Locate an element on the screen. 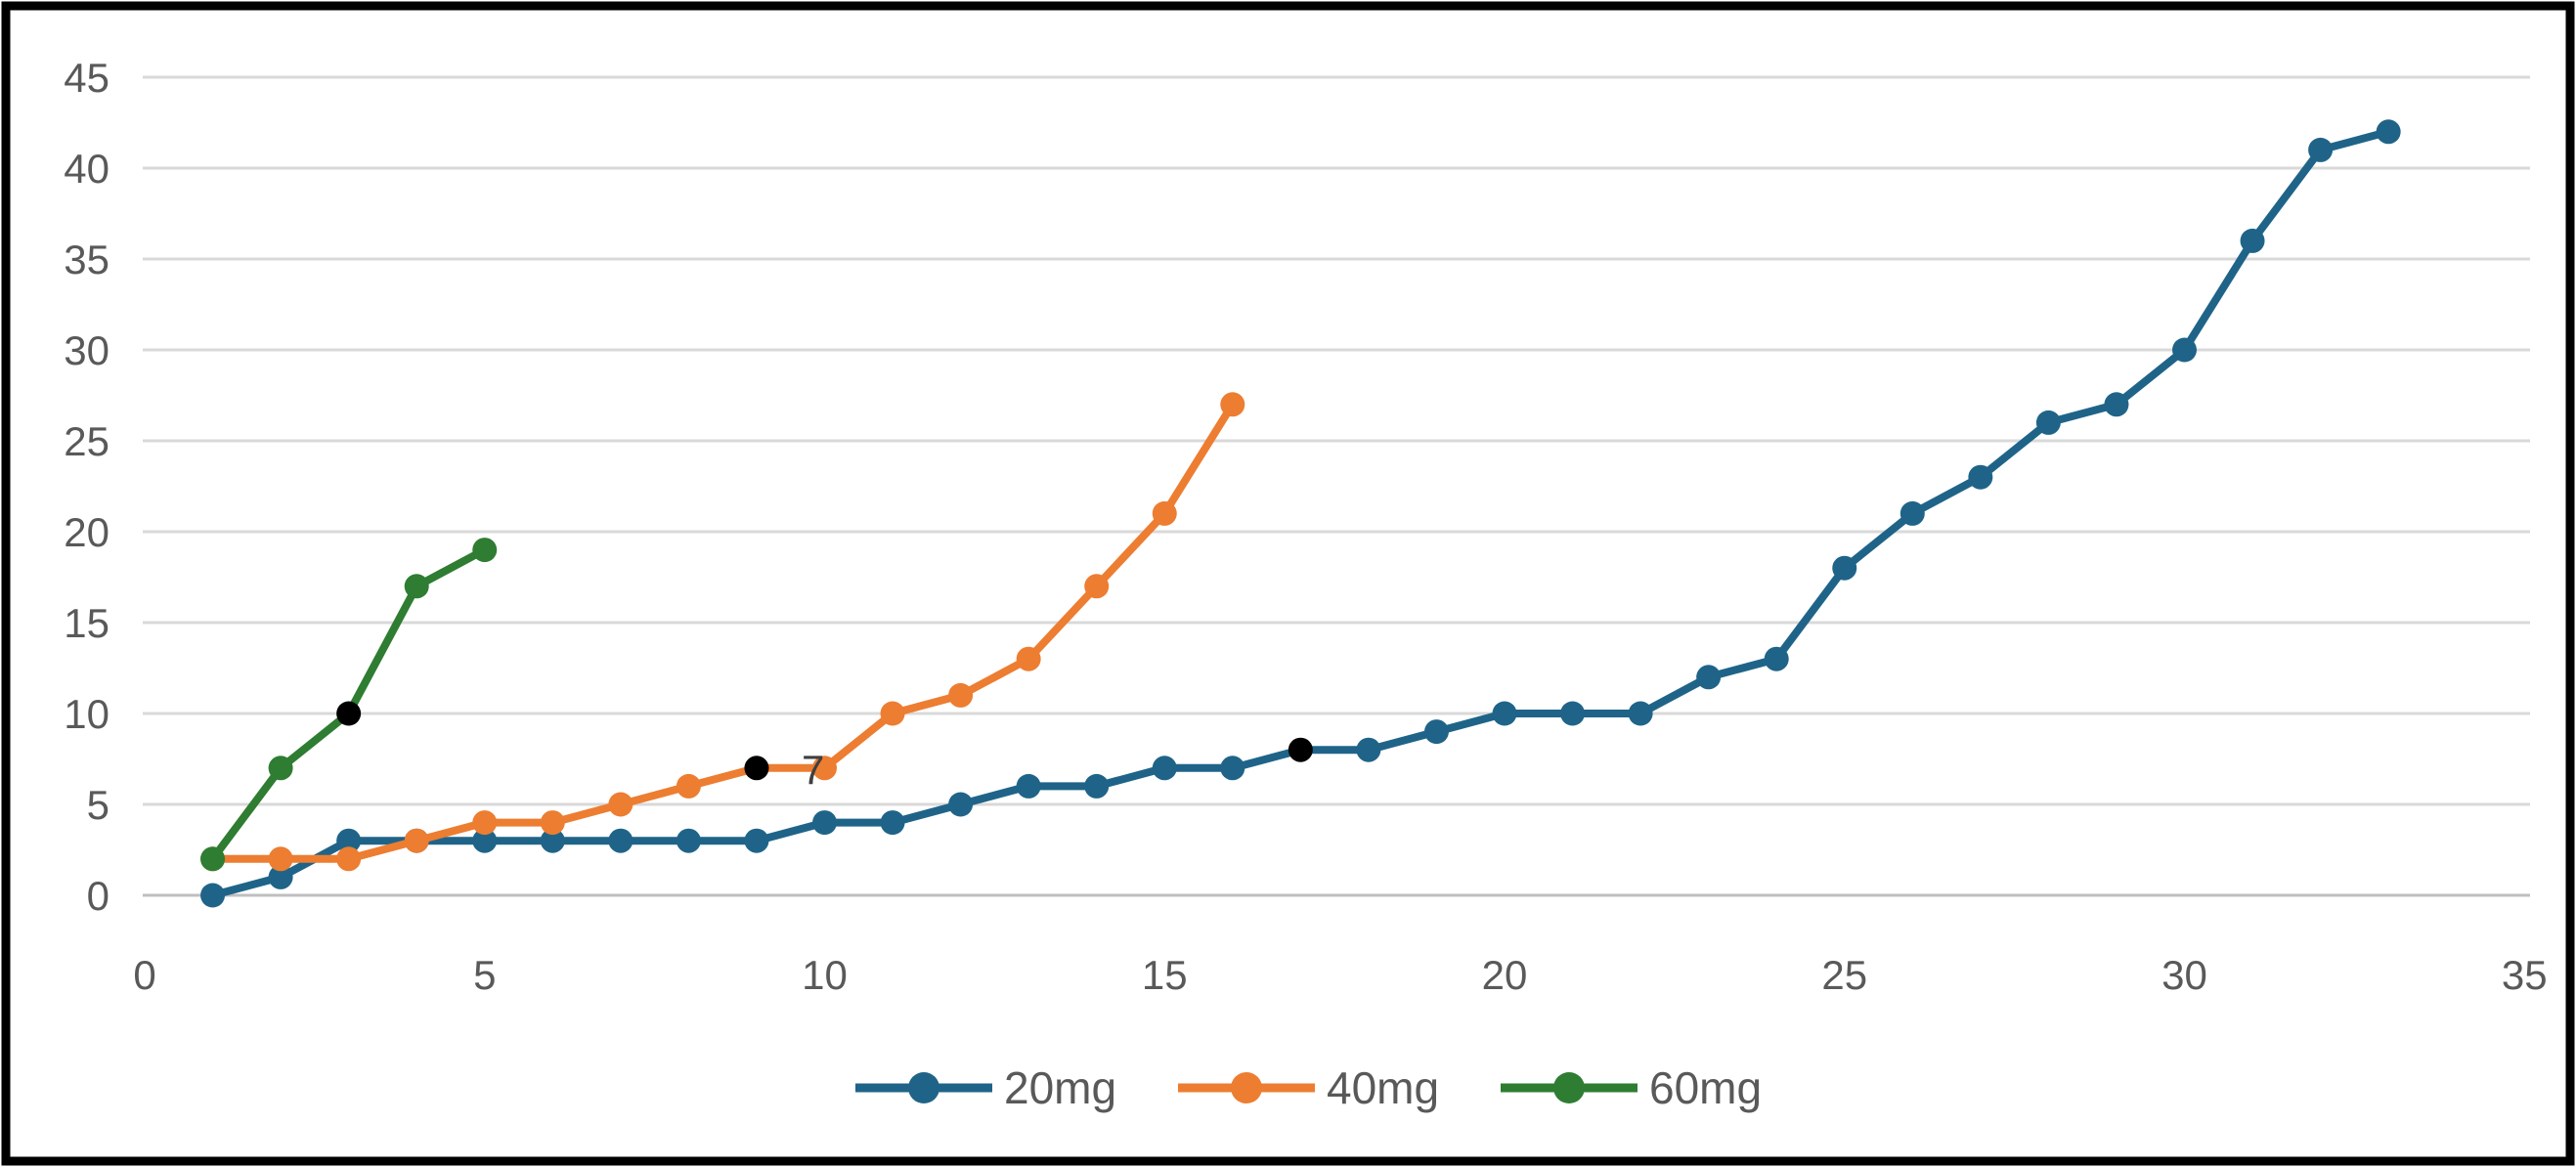 This screenshot has width=2576, height=1167. y-axis-tick-labels: 0 5 10 15 20 25 30 35 40 45 is located at coordinates (87, 487).